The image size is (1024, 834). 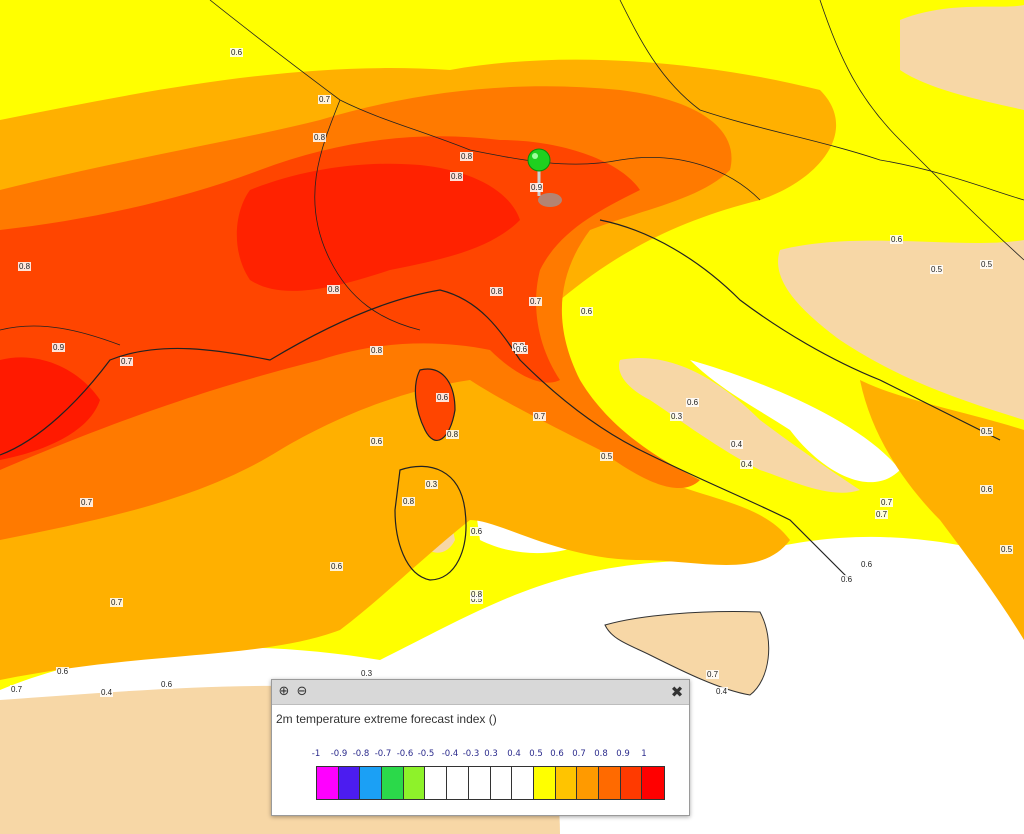 I want to click on legend-tick-label: -0.4, so click(x=450, y=754).